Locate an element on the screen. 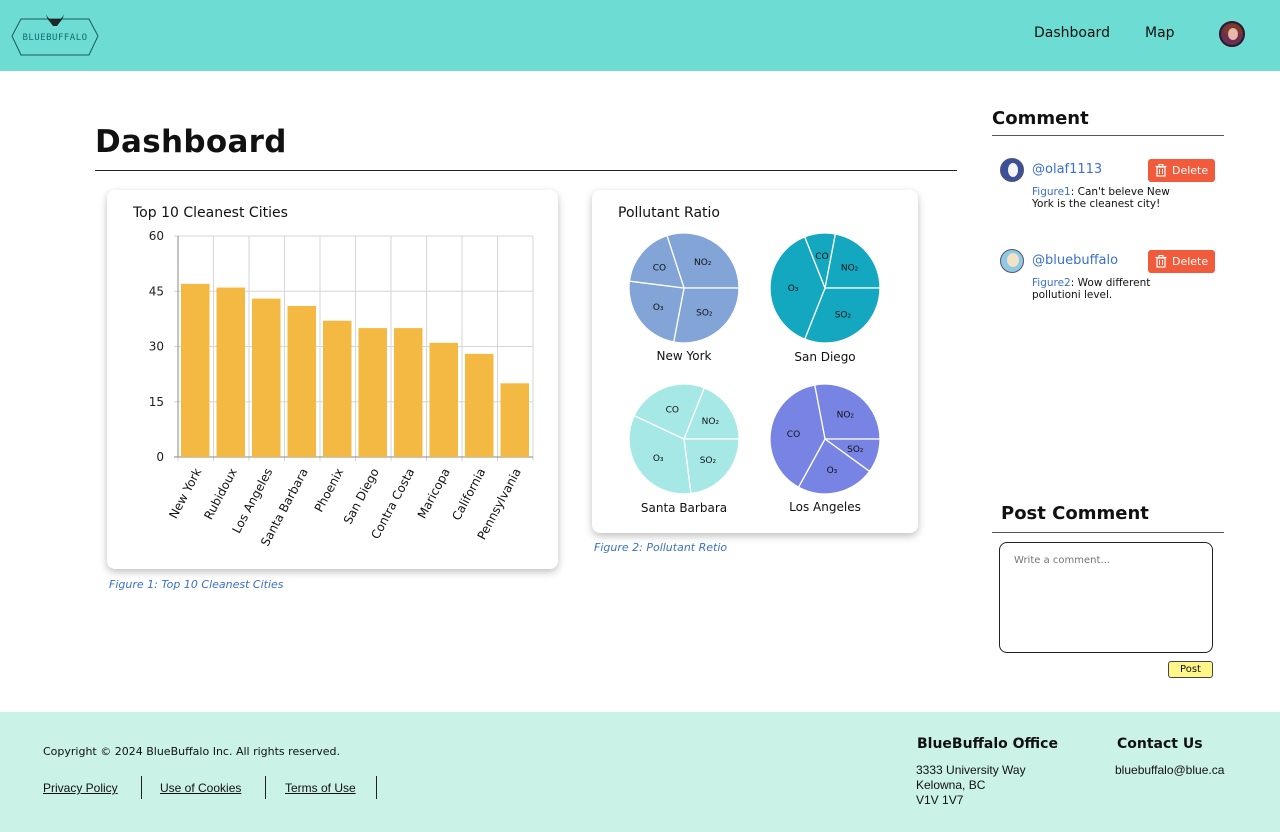 Image resolution: width=1280 pixels, height=832 pixels. comment-username: @olaf1113 is located at coordinates (1067, 169).